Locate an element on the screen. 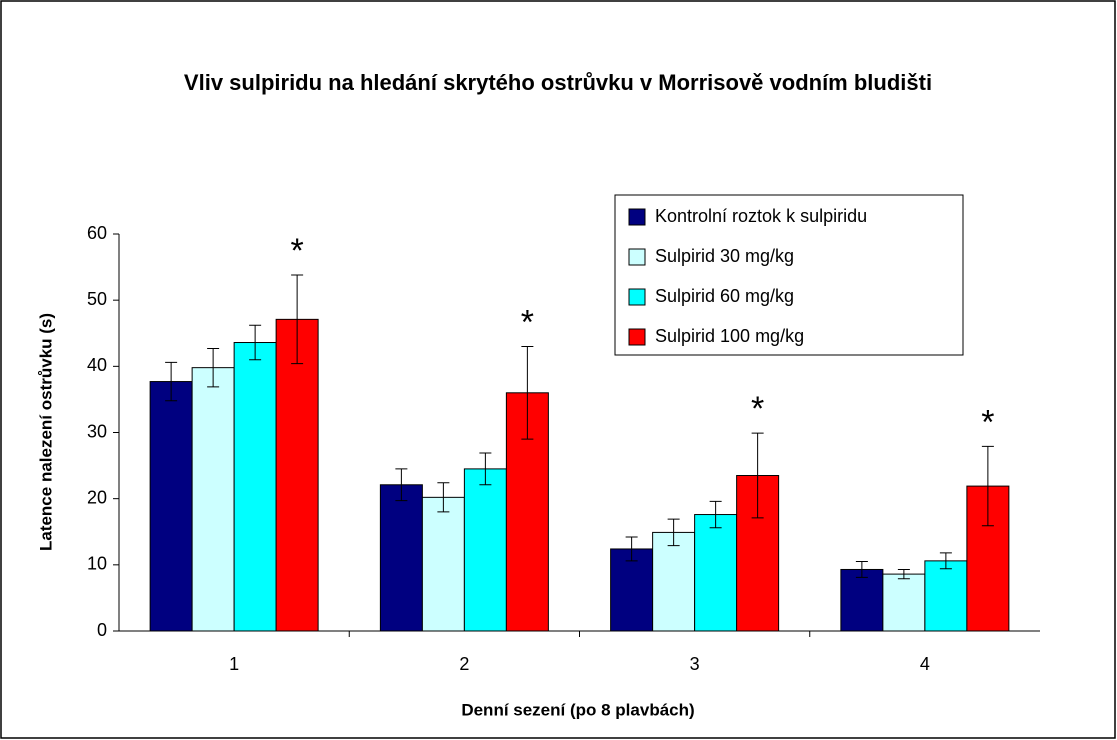  y-tick-label: 60 is located at coordinates (97, 233).